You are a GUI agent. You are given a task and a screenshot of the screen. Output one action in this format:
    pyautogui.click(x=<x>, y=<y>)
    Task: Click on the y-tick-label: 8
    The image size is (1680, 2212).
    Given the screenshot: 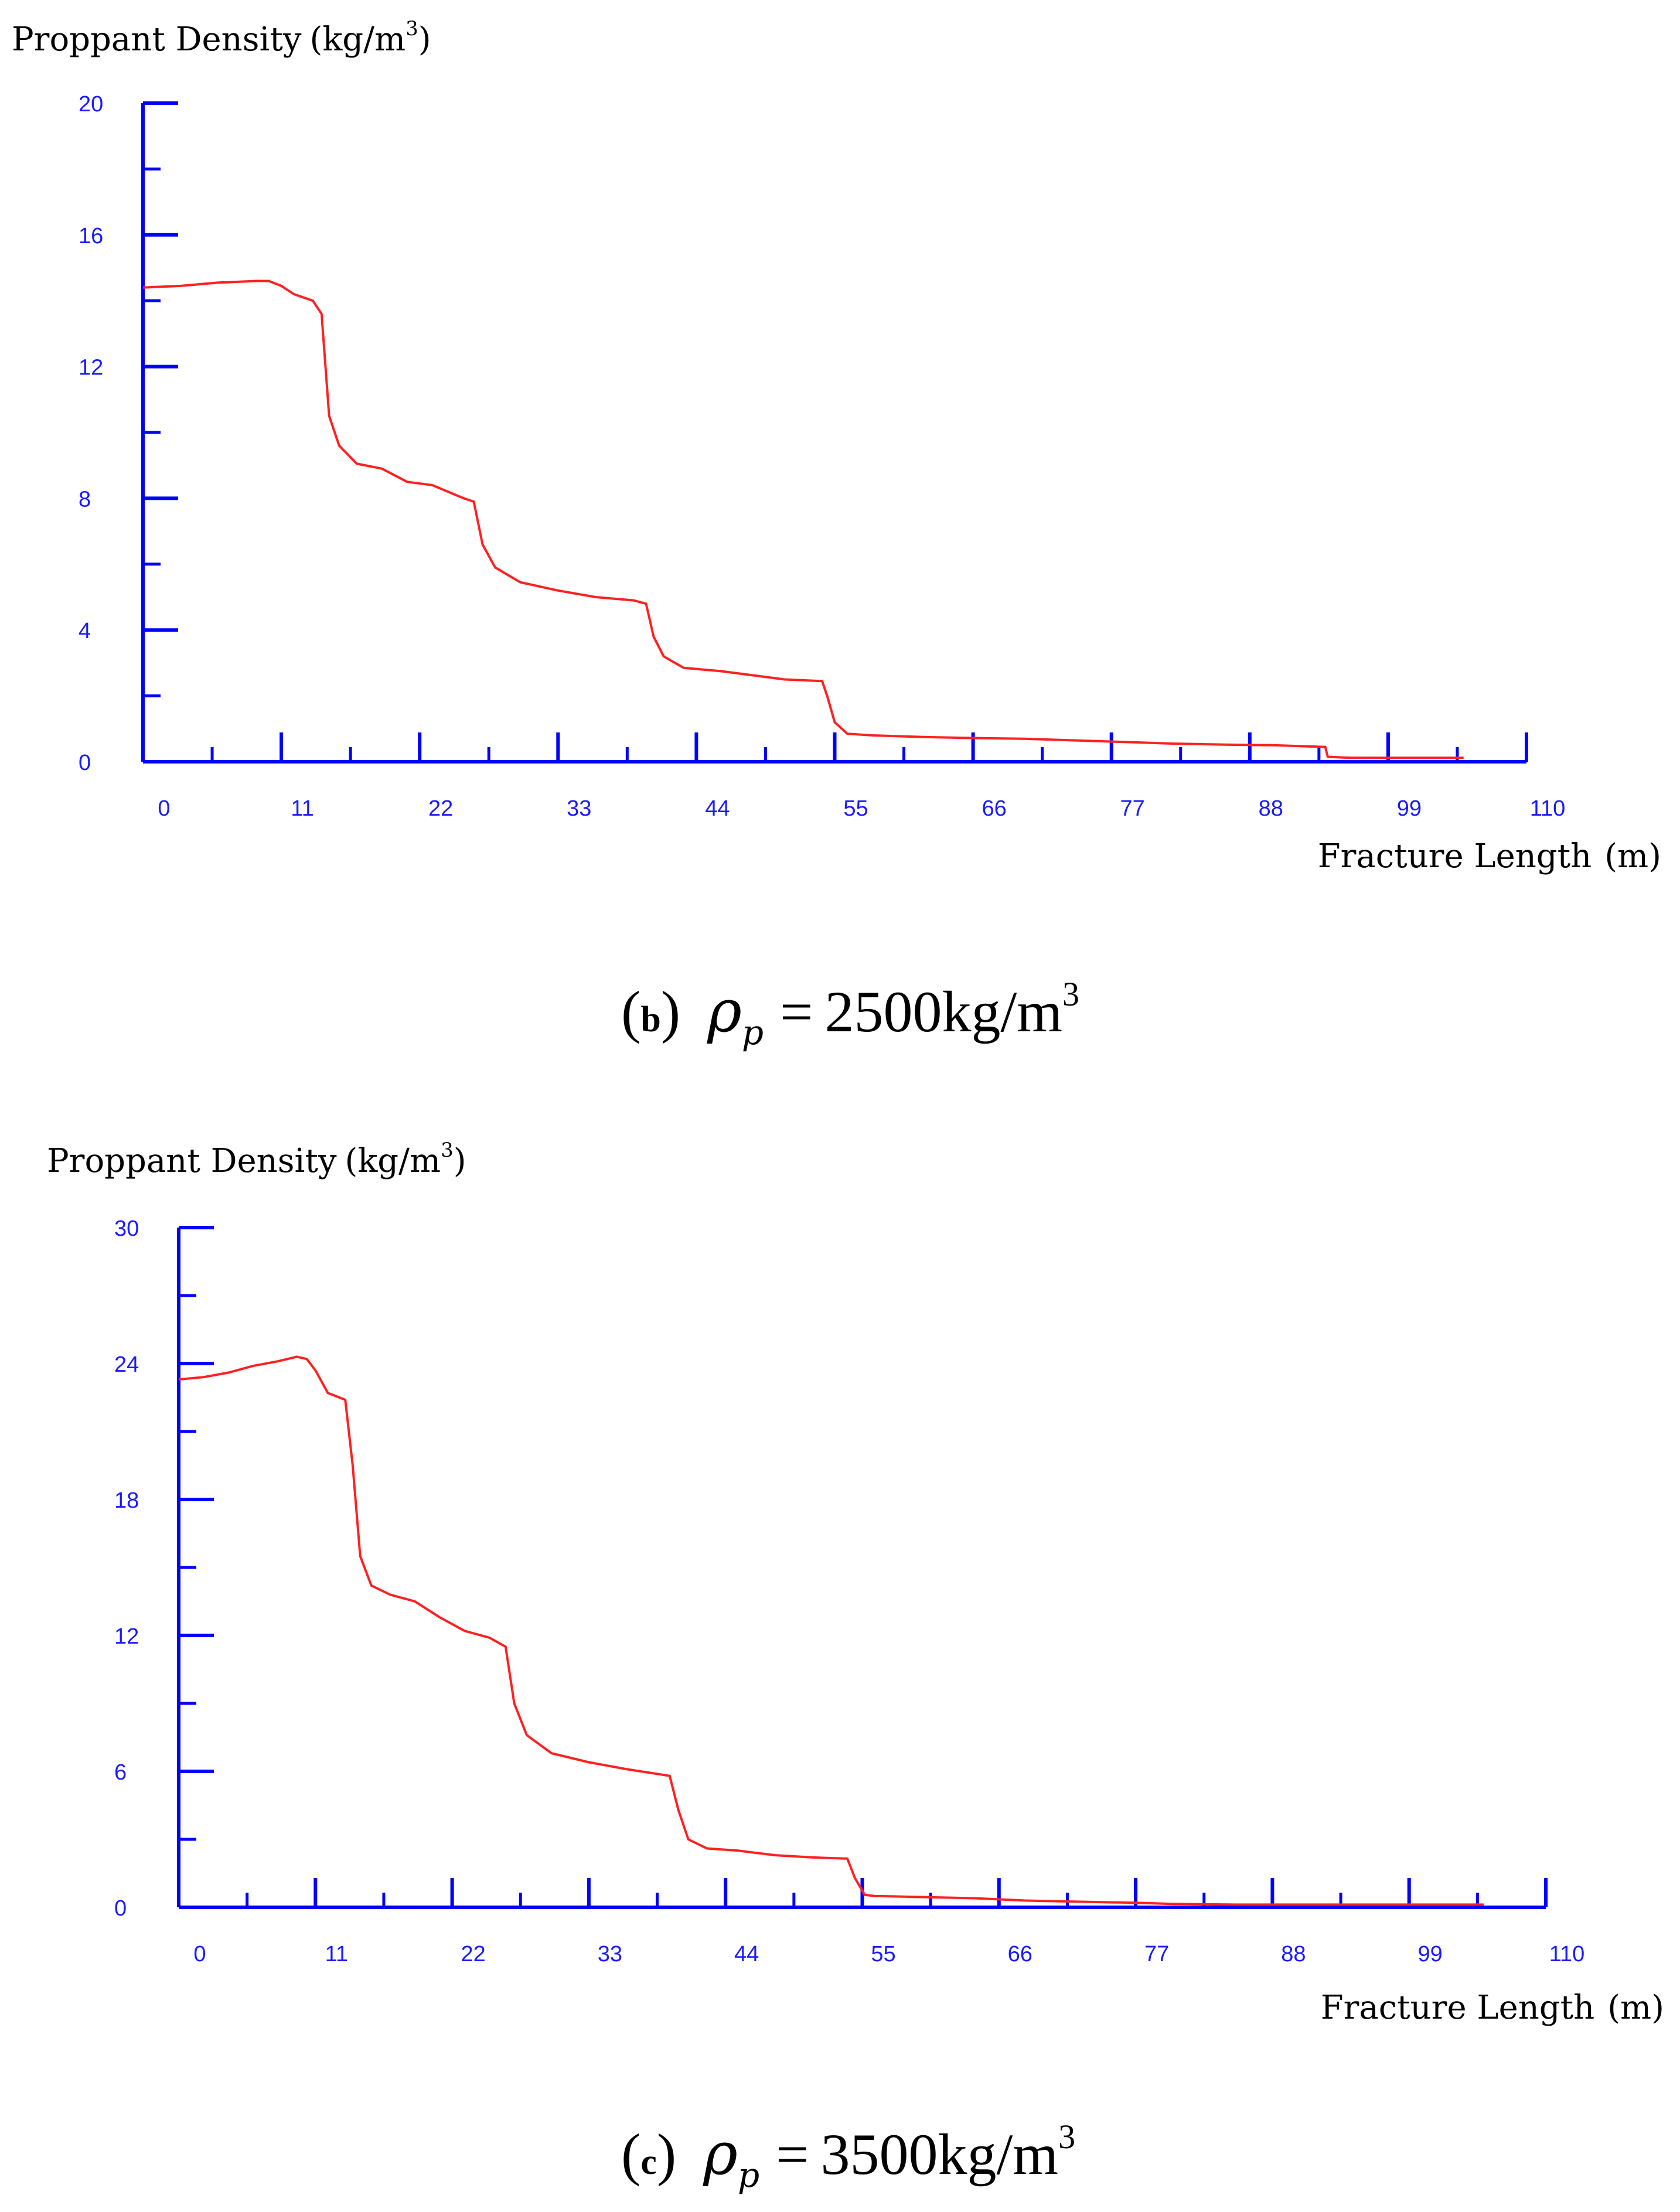 What is the action you would take?
    pyautogui.click(x=85, y=499)
    